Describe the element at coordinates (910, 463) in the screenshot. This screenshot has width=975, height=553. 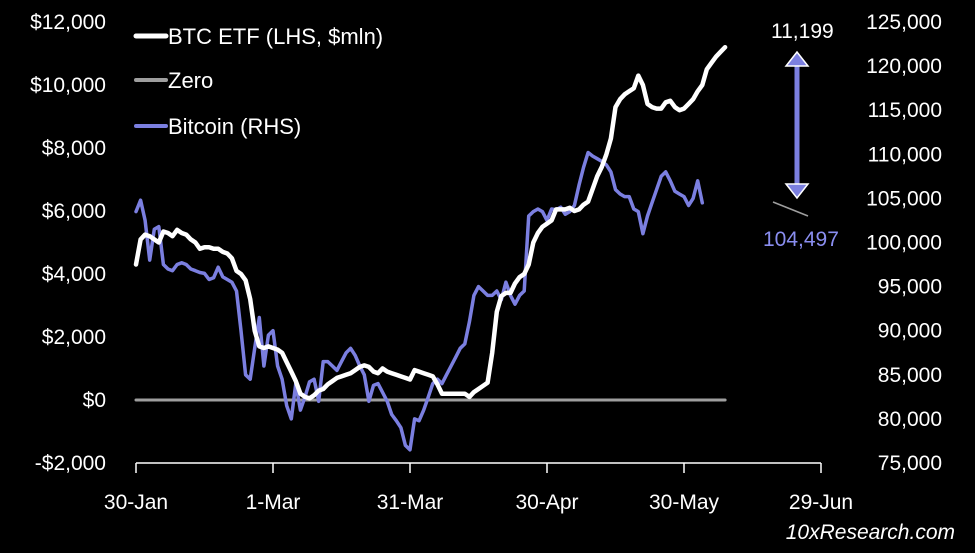
I see `y-right-tick-label: 75,000` at that location.